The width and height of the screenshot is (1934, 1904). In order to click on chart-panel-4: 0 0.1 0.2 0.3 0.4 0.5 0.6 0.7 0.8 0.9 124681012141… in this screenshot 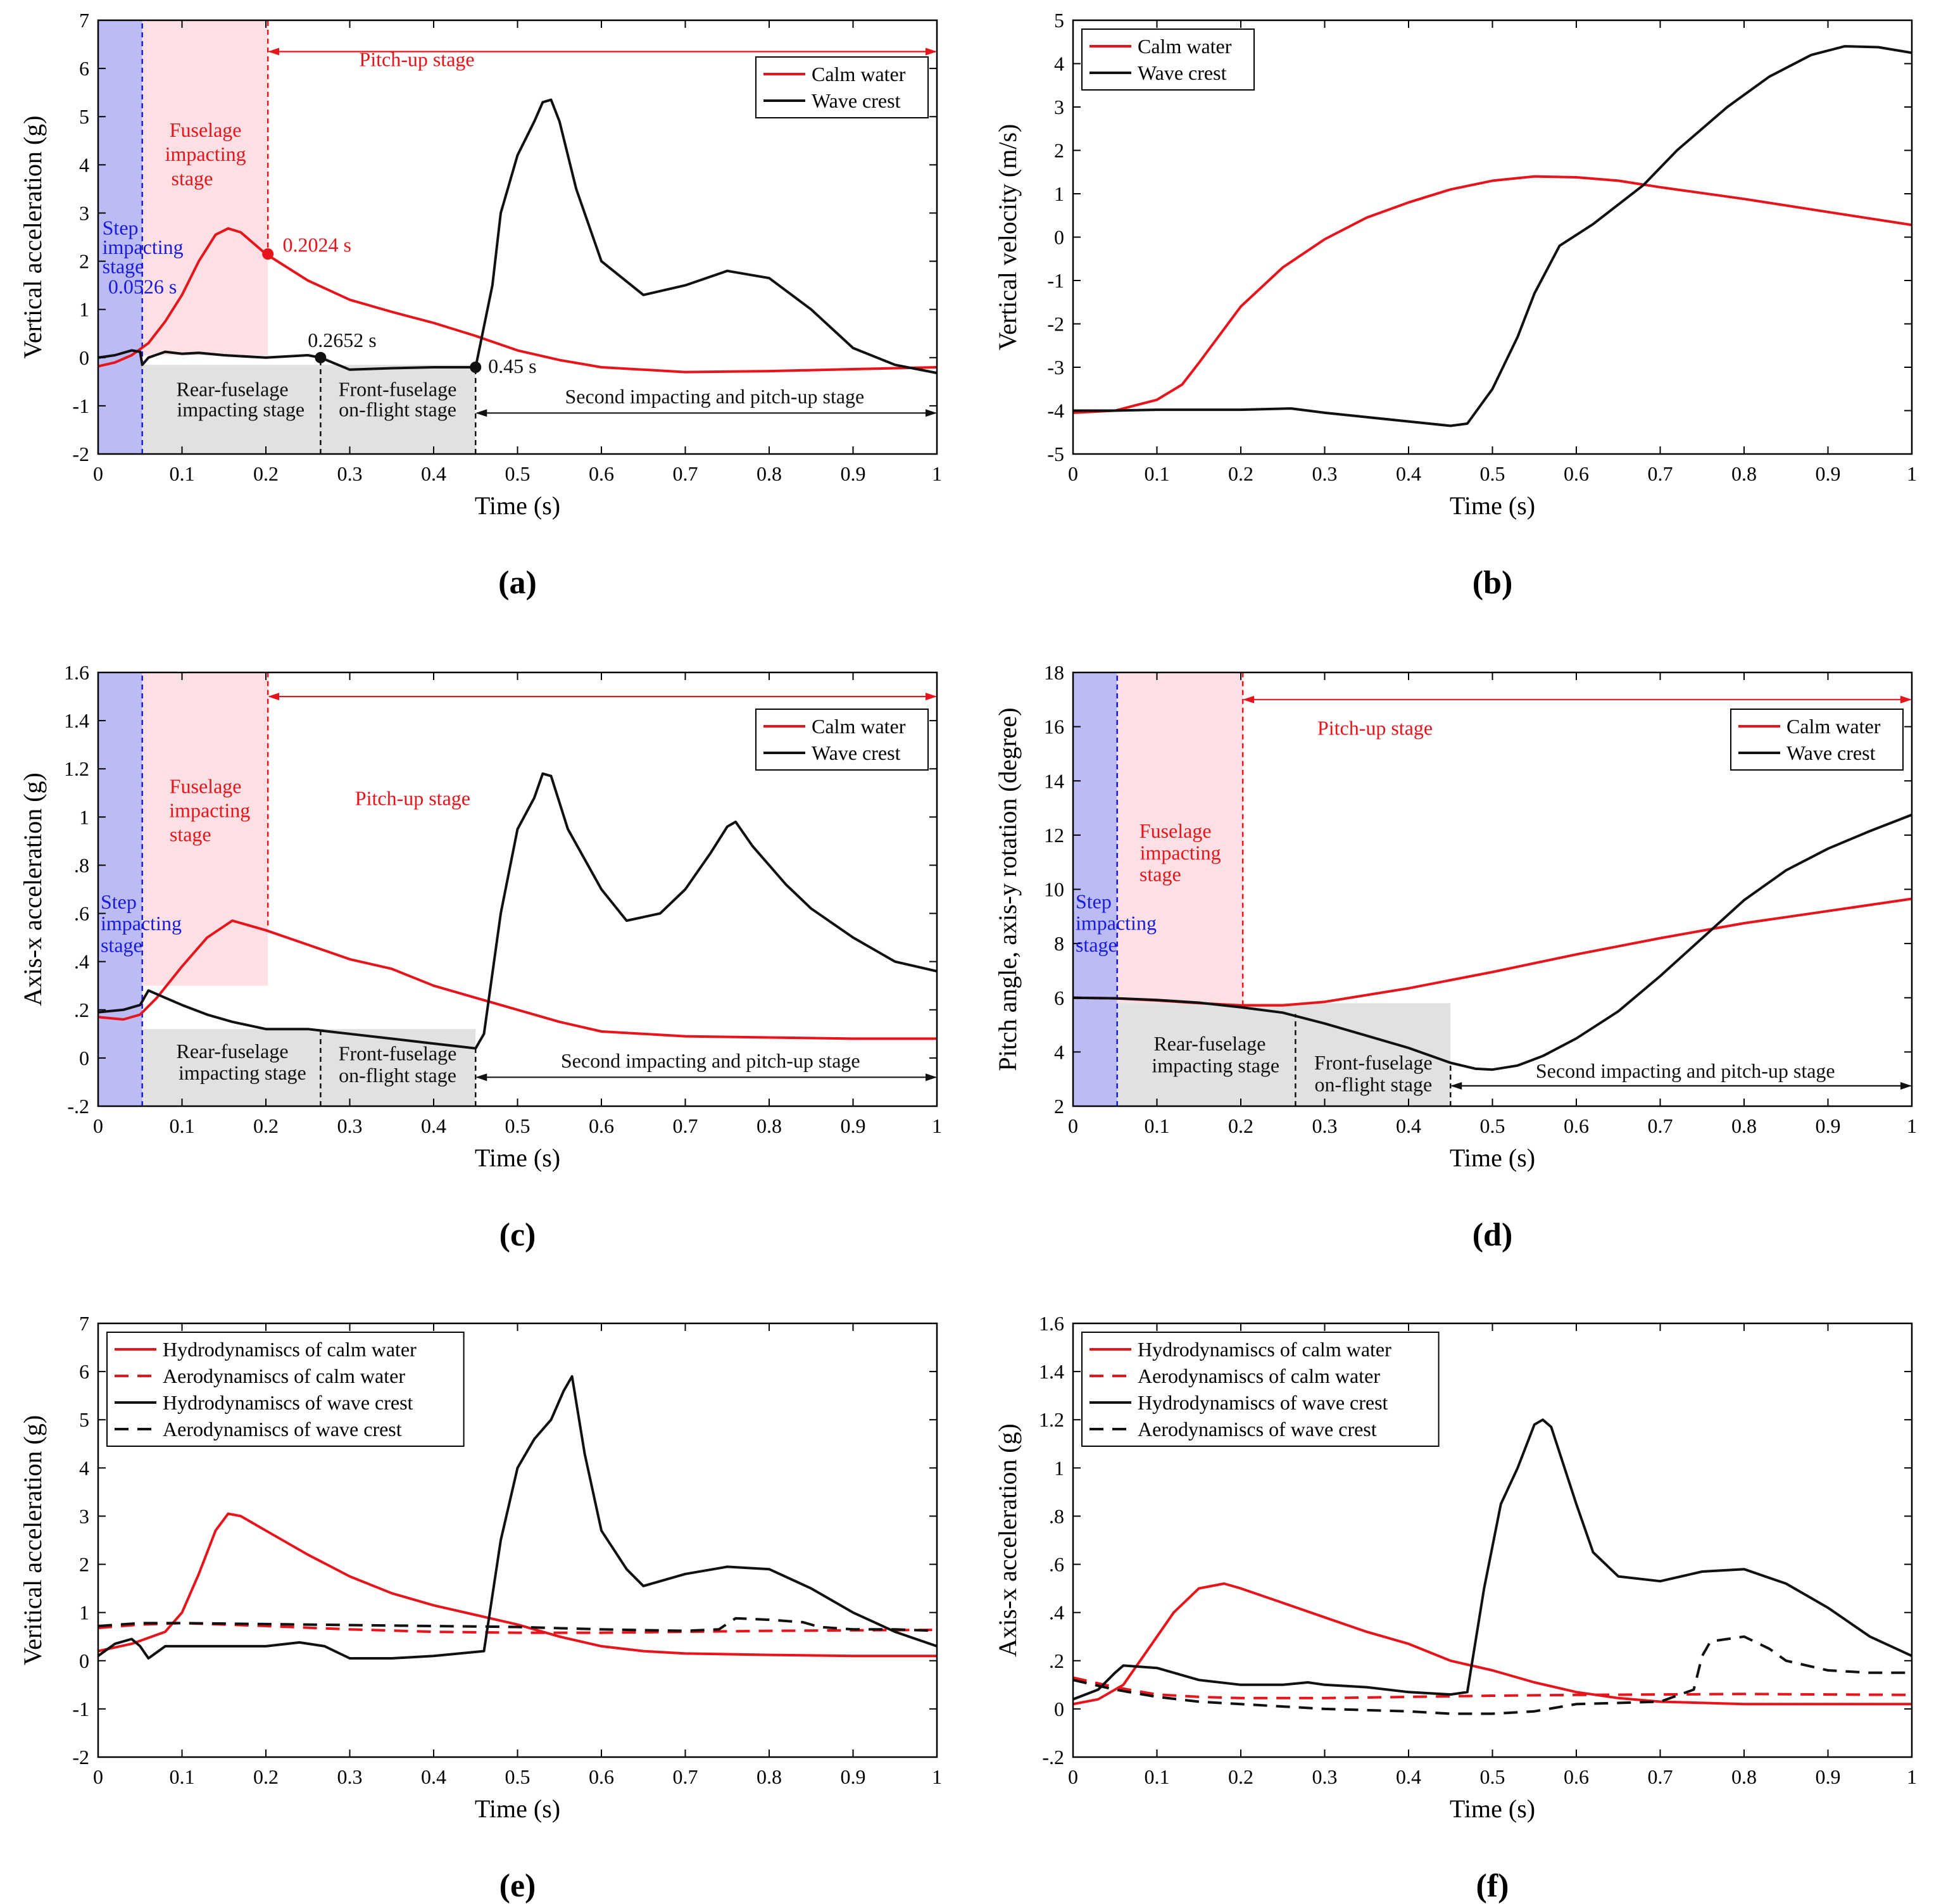, I will do `click(1455, 957)`.